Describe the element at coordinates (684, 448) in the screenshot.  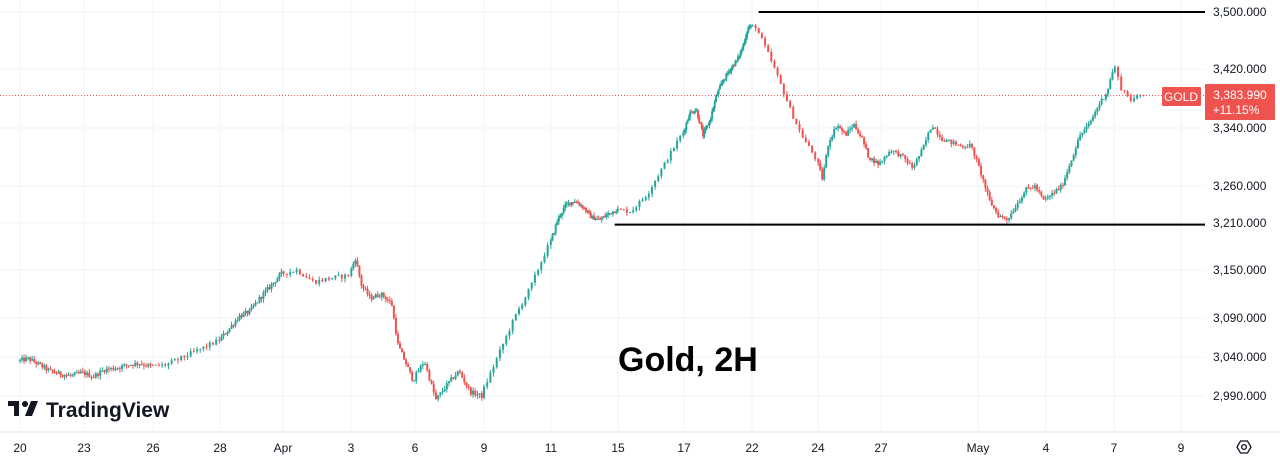
I see `x-tick-label: 17` at that location.